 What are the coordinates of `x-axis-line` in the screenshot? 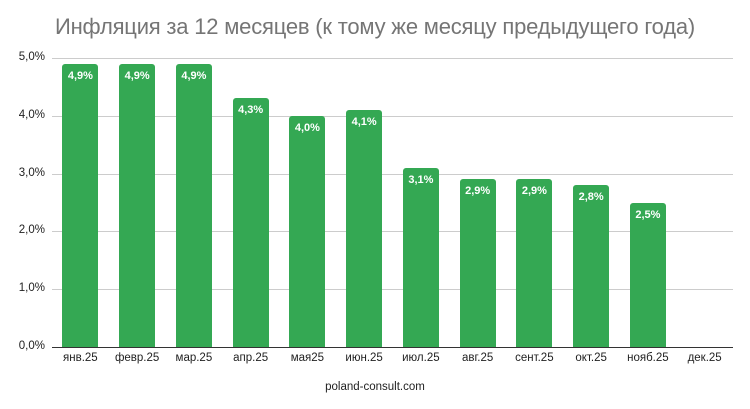 It's located at (392, 347).